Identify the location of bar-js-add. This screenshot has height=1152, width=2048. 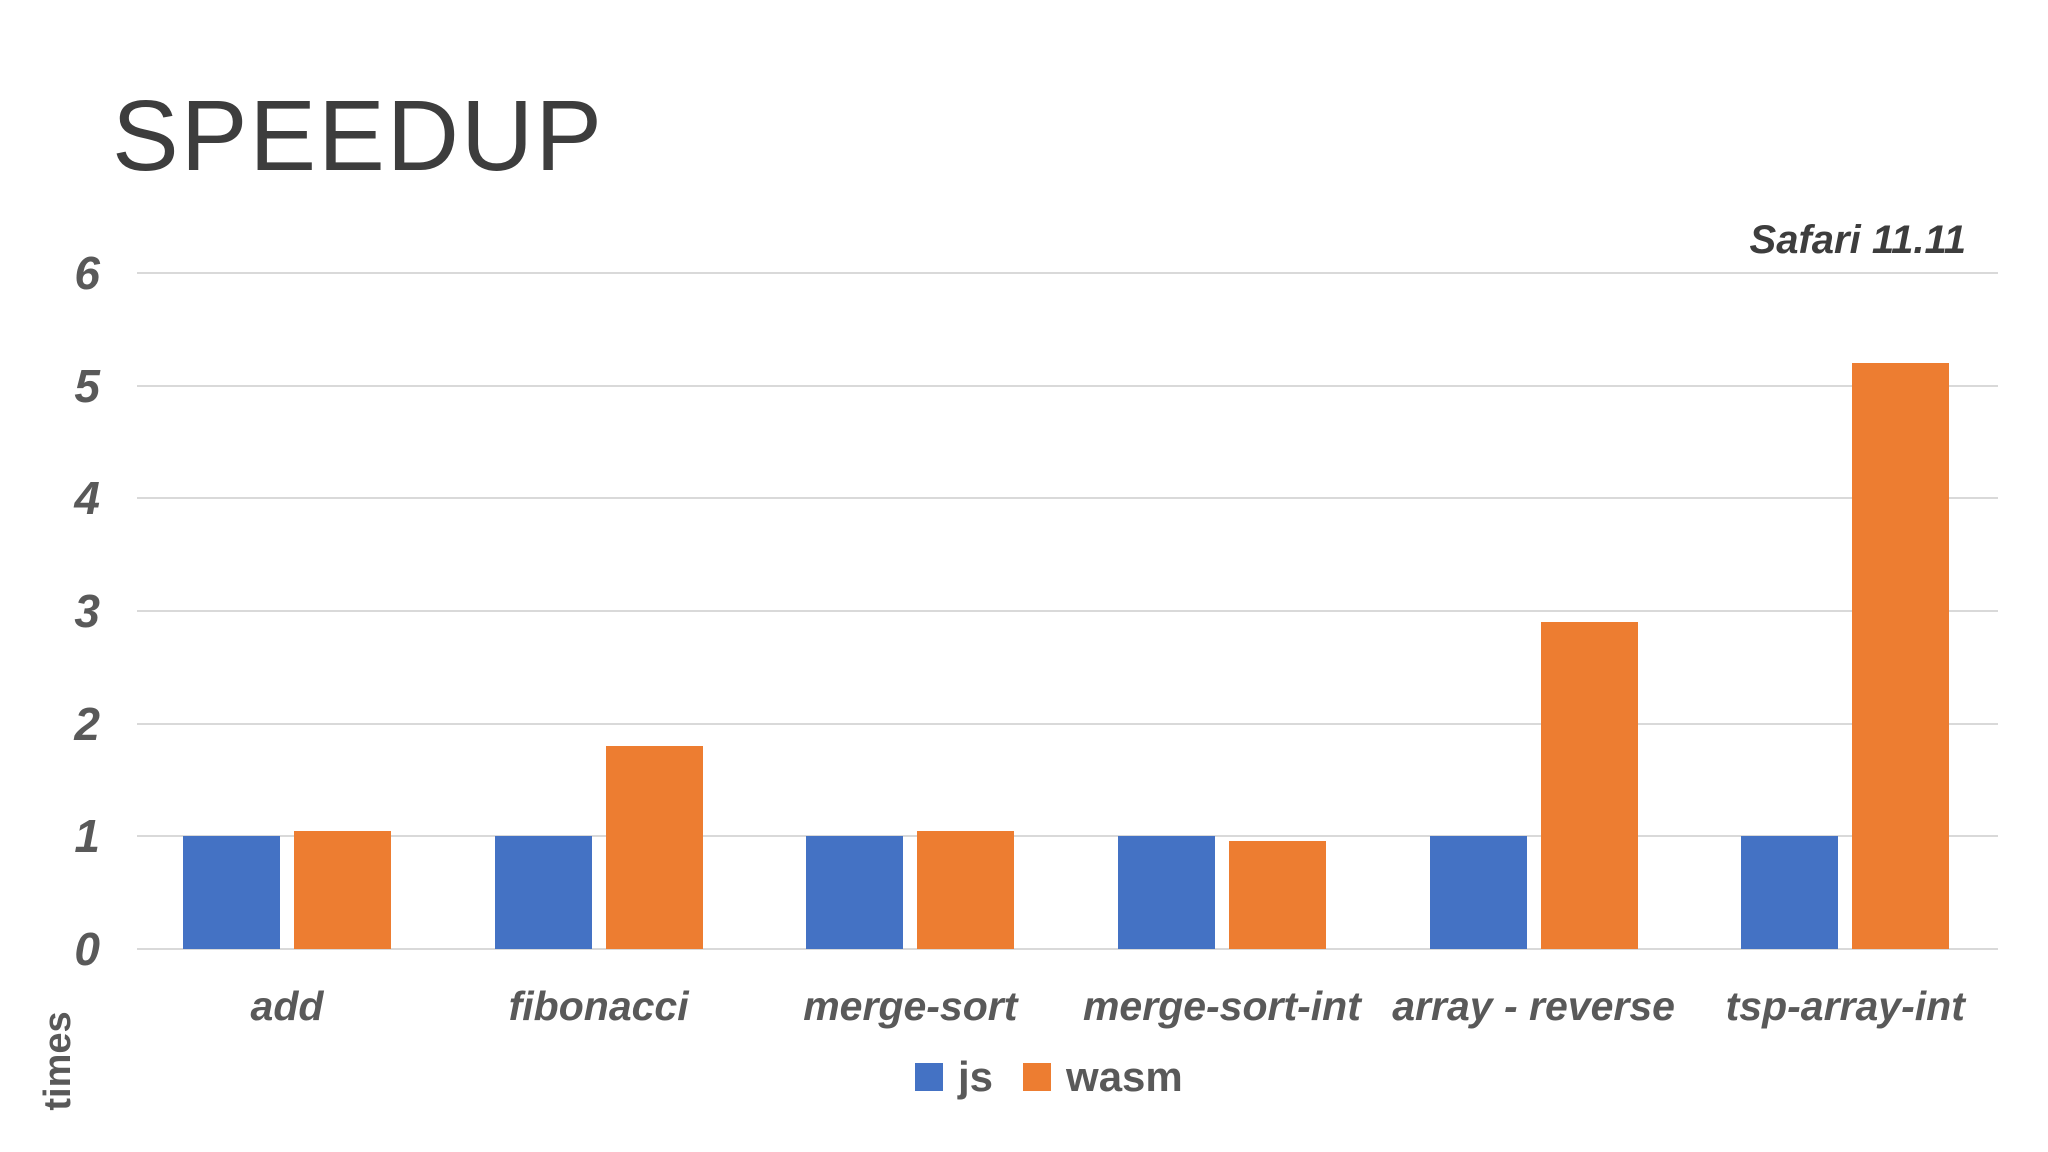
(231, 892).